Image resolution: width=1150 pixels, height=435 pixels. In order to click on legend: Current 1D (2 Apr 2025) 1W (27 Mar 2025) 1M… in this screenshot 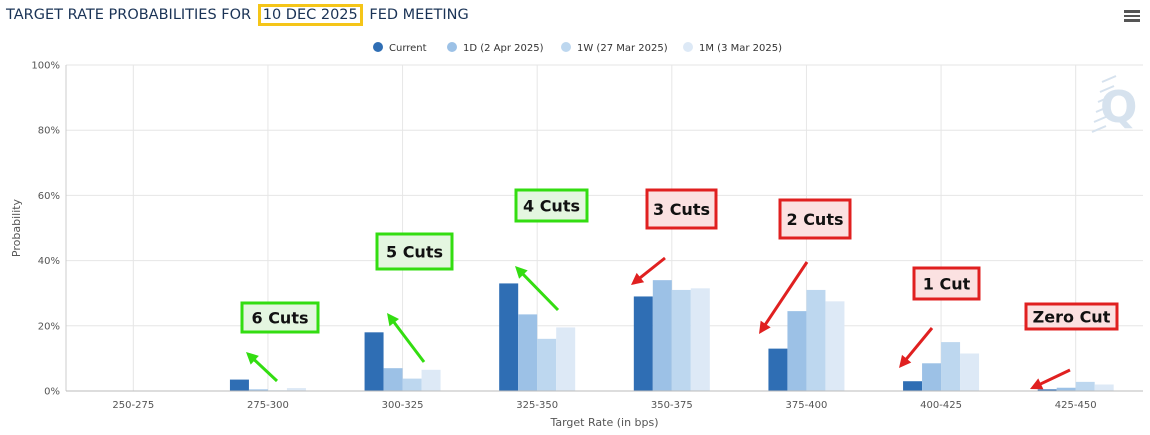, I will do `click(577, 48)`.